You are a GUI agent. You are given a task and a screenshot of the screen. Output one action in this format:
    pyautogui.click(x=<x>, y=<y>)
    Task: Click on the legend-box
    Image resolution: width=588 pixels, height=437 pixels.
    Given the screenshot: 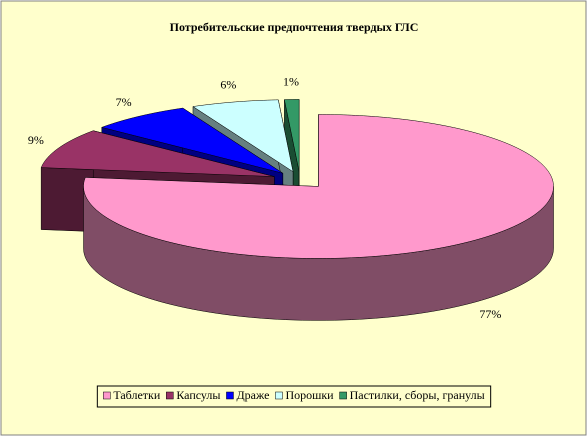 What is the action you would take?
    pyautogui.click(x=294, y=396)
    